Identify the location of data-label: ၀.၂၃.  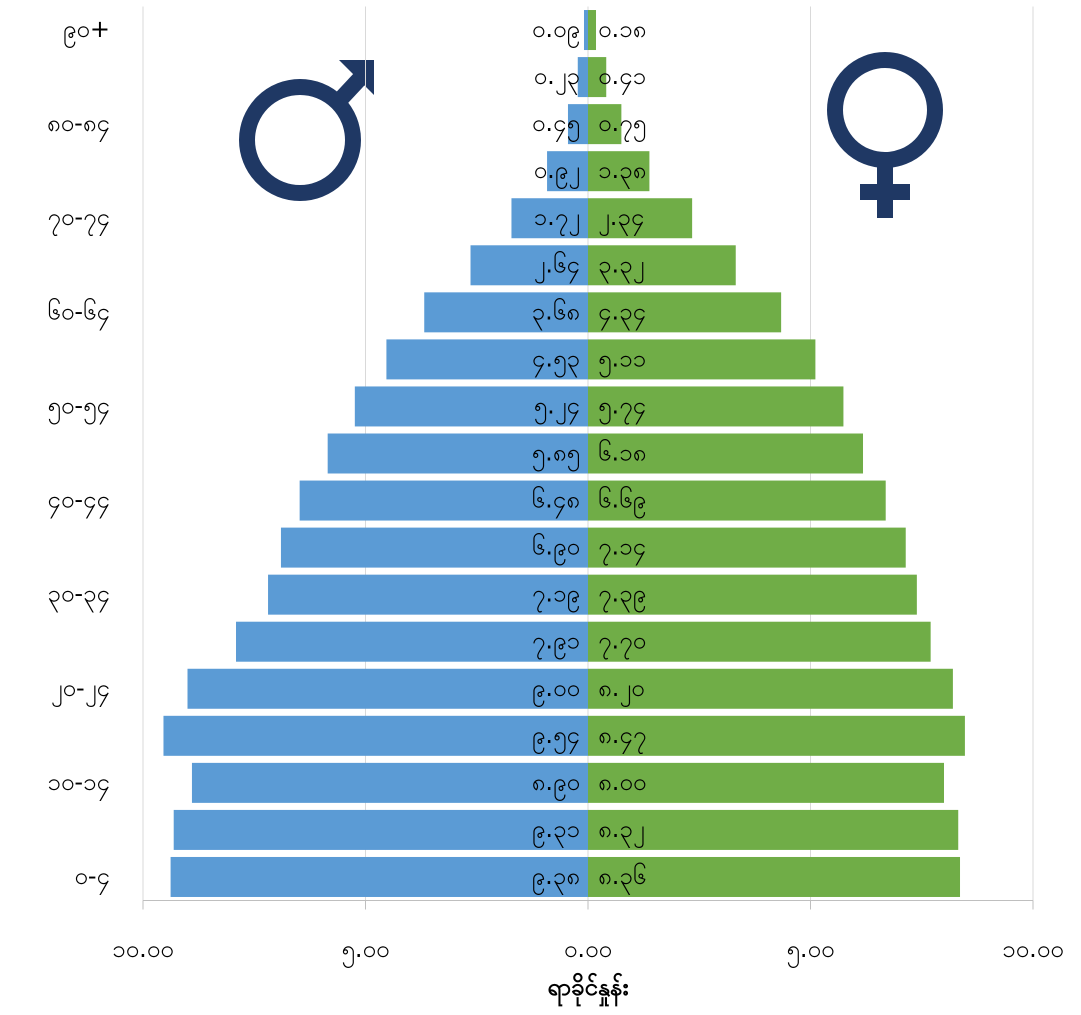
(557, 78).